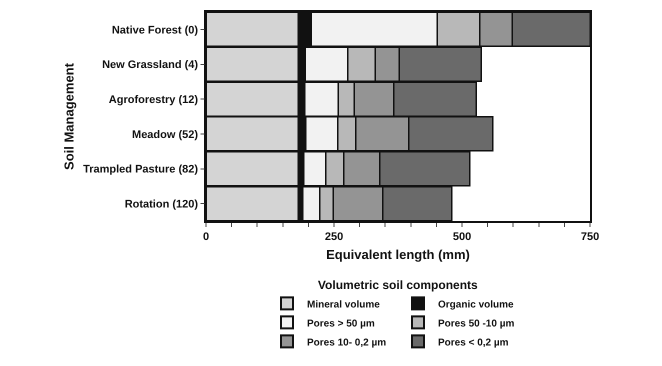 Image resolution: width=662 pixels, height=366 pixels. What do you see at coordinates (165, 134) in the screenshot?
I see `y-tick-label: Meadow (52)` at bounding box center [165, 134].